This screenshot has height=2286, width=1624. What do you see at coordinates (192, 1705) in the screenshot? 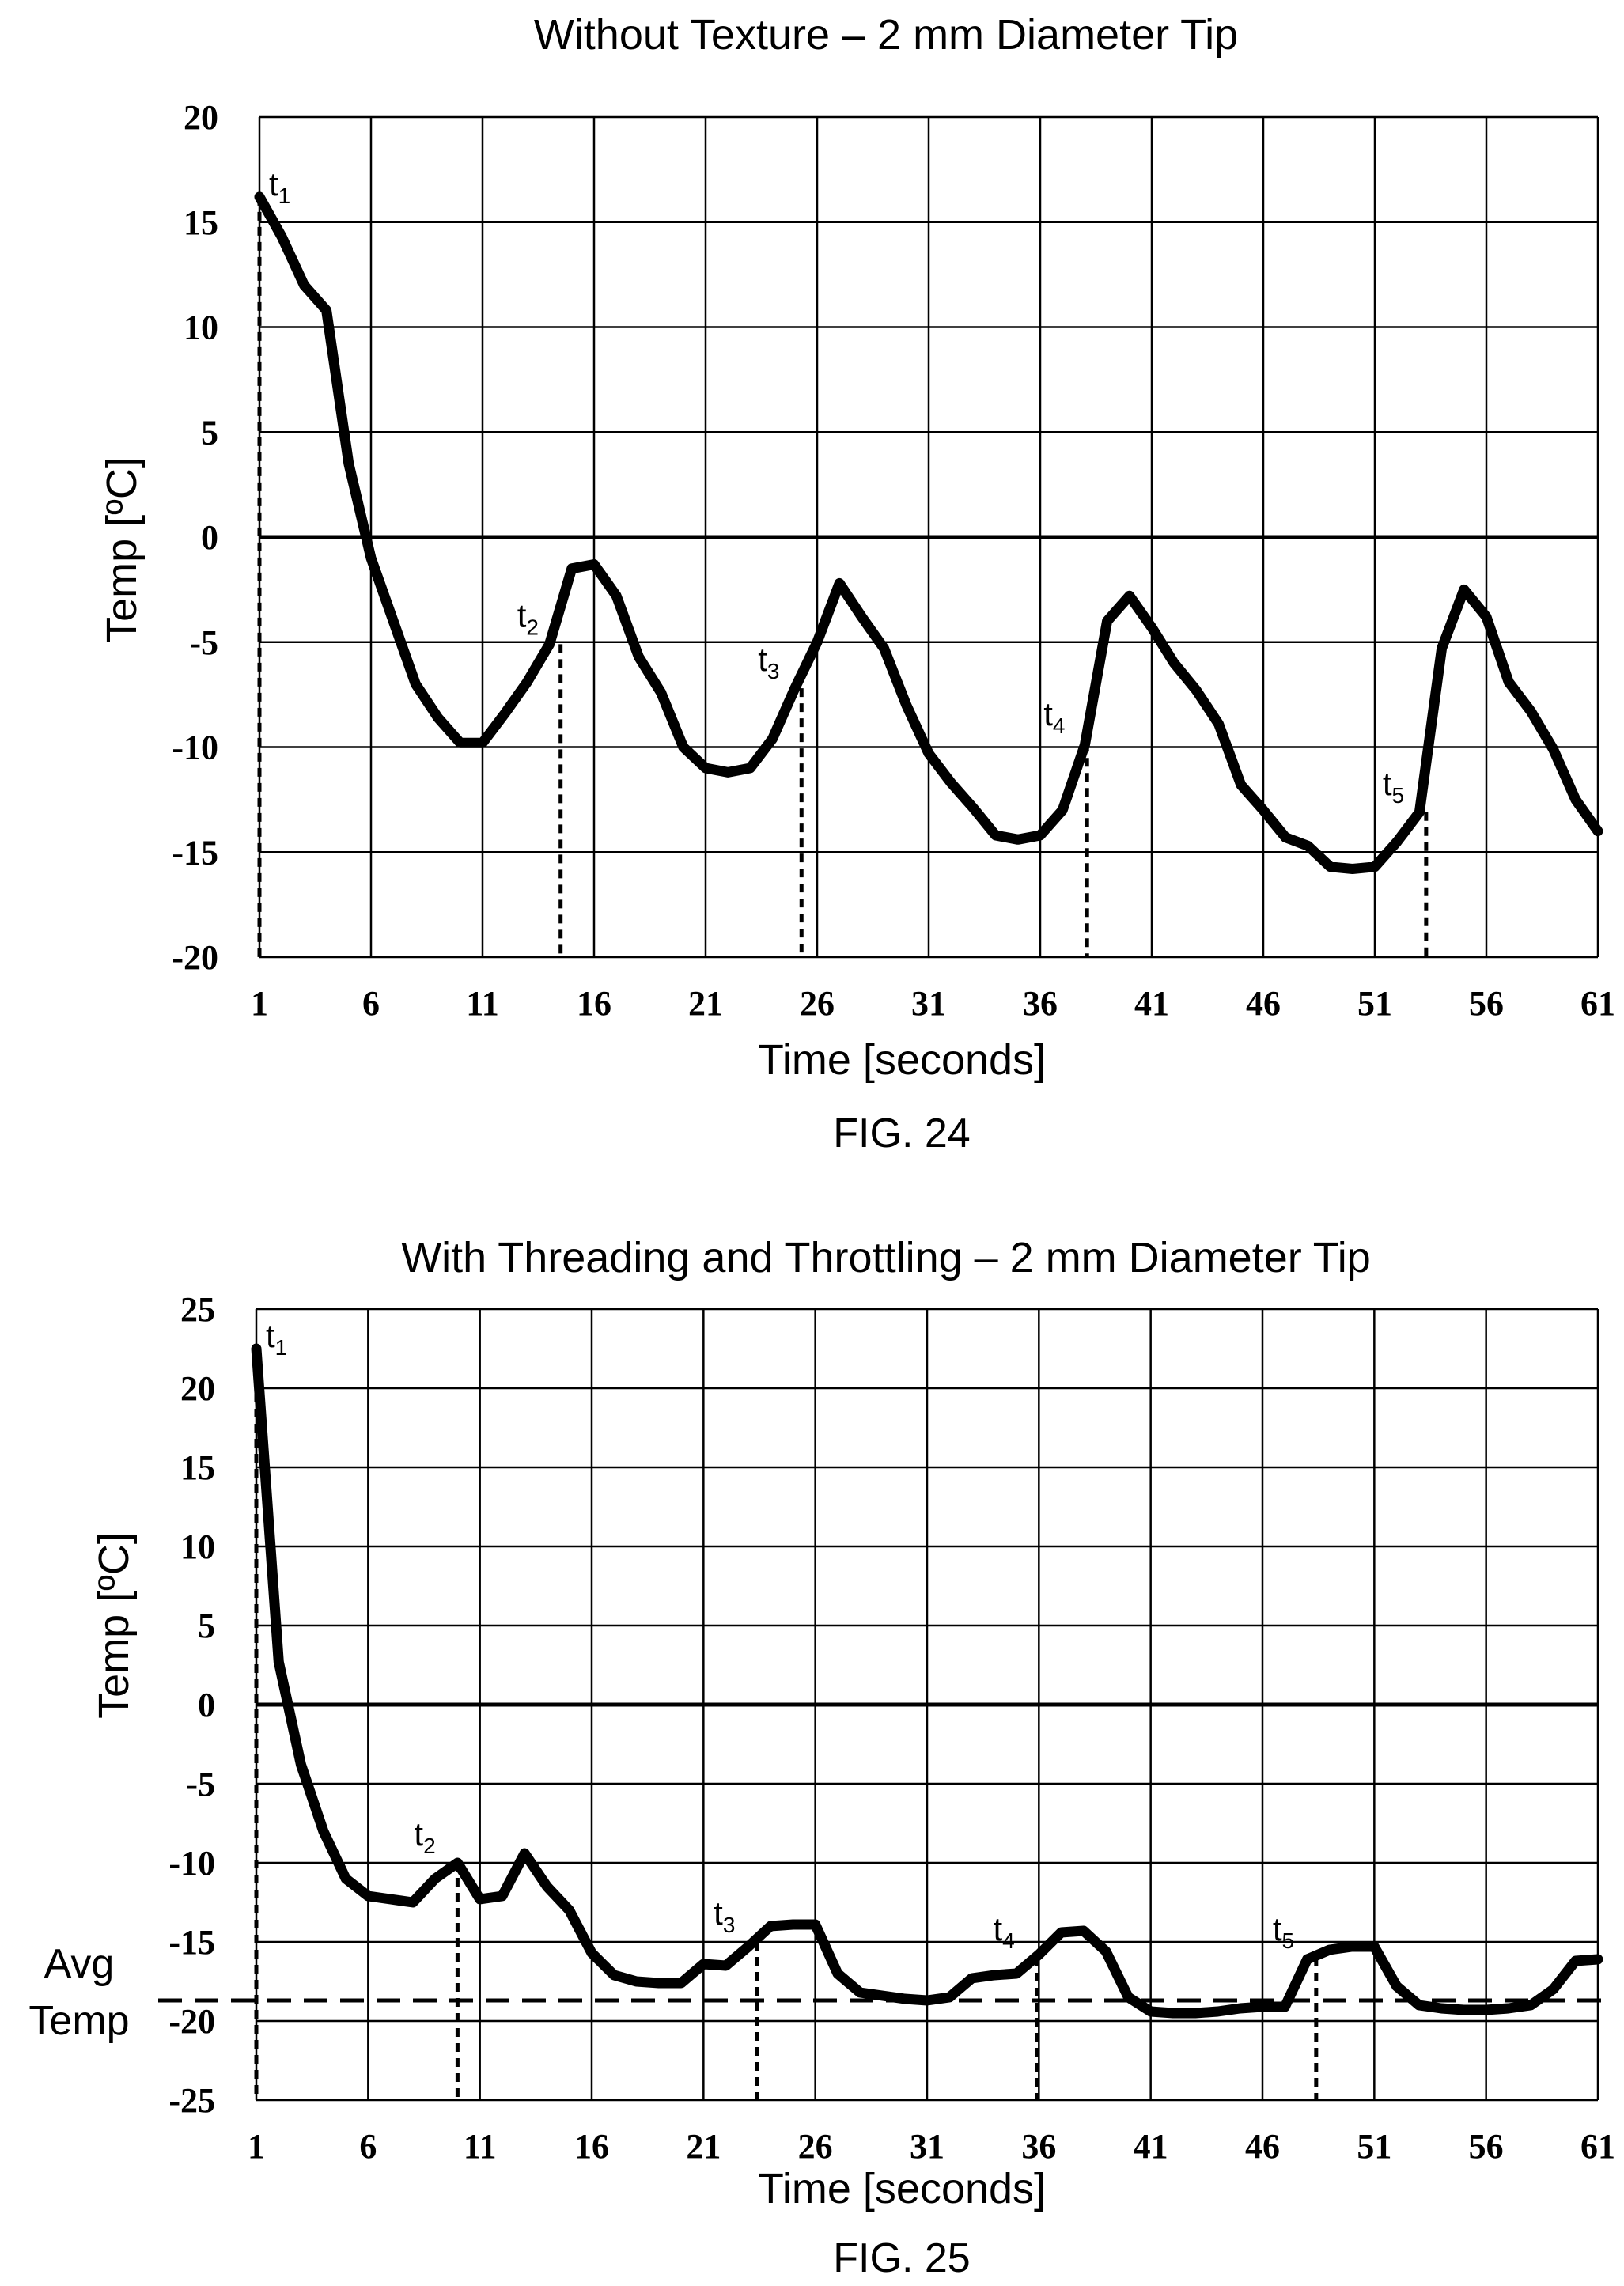
I see `y-tick-labels: 25 20 15 10 5 0 -5 -10 -15 -20 -25` at bounding box center [192, 1705].